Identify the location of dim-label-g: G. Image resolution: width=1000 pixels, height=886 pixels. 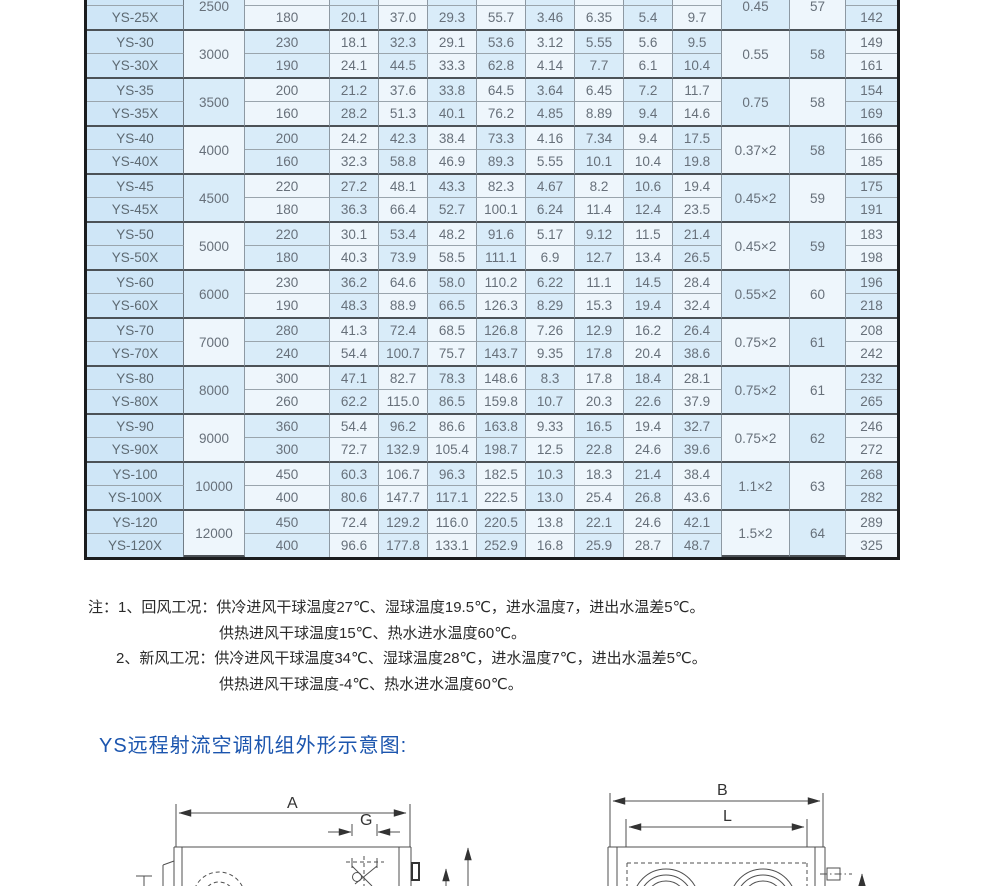
(366, 820).